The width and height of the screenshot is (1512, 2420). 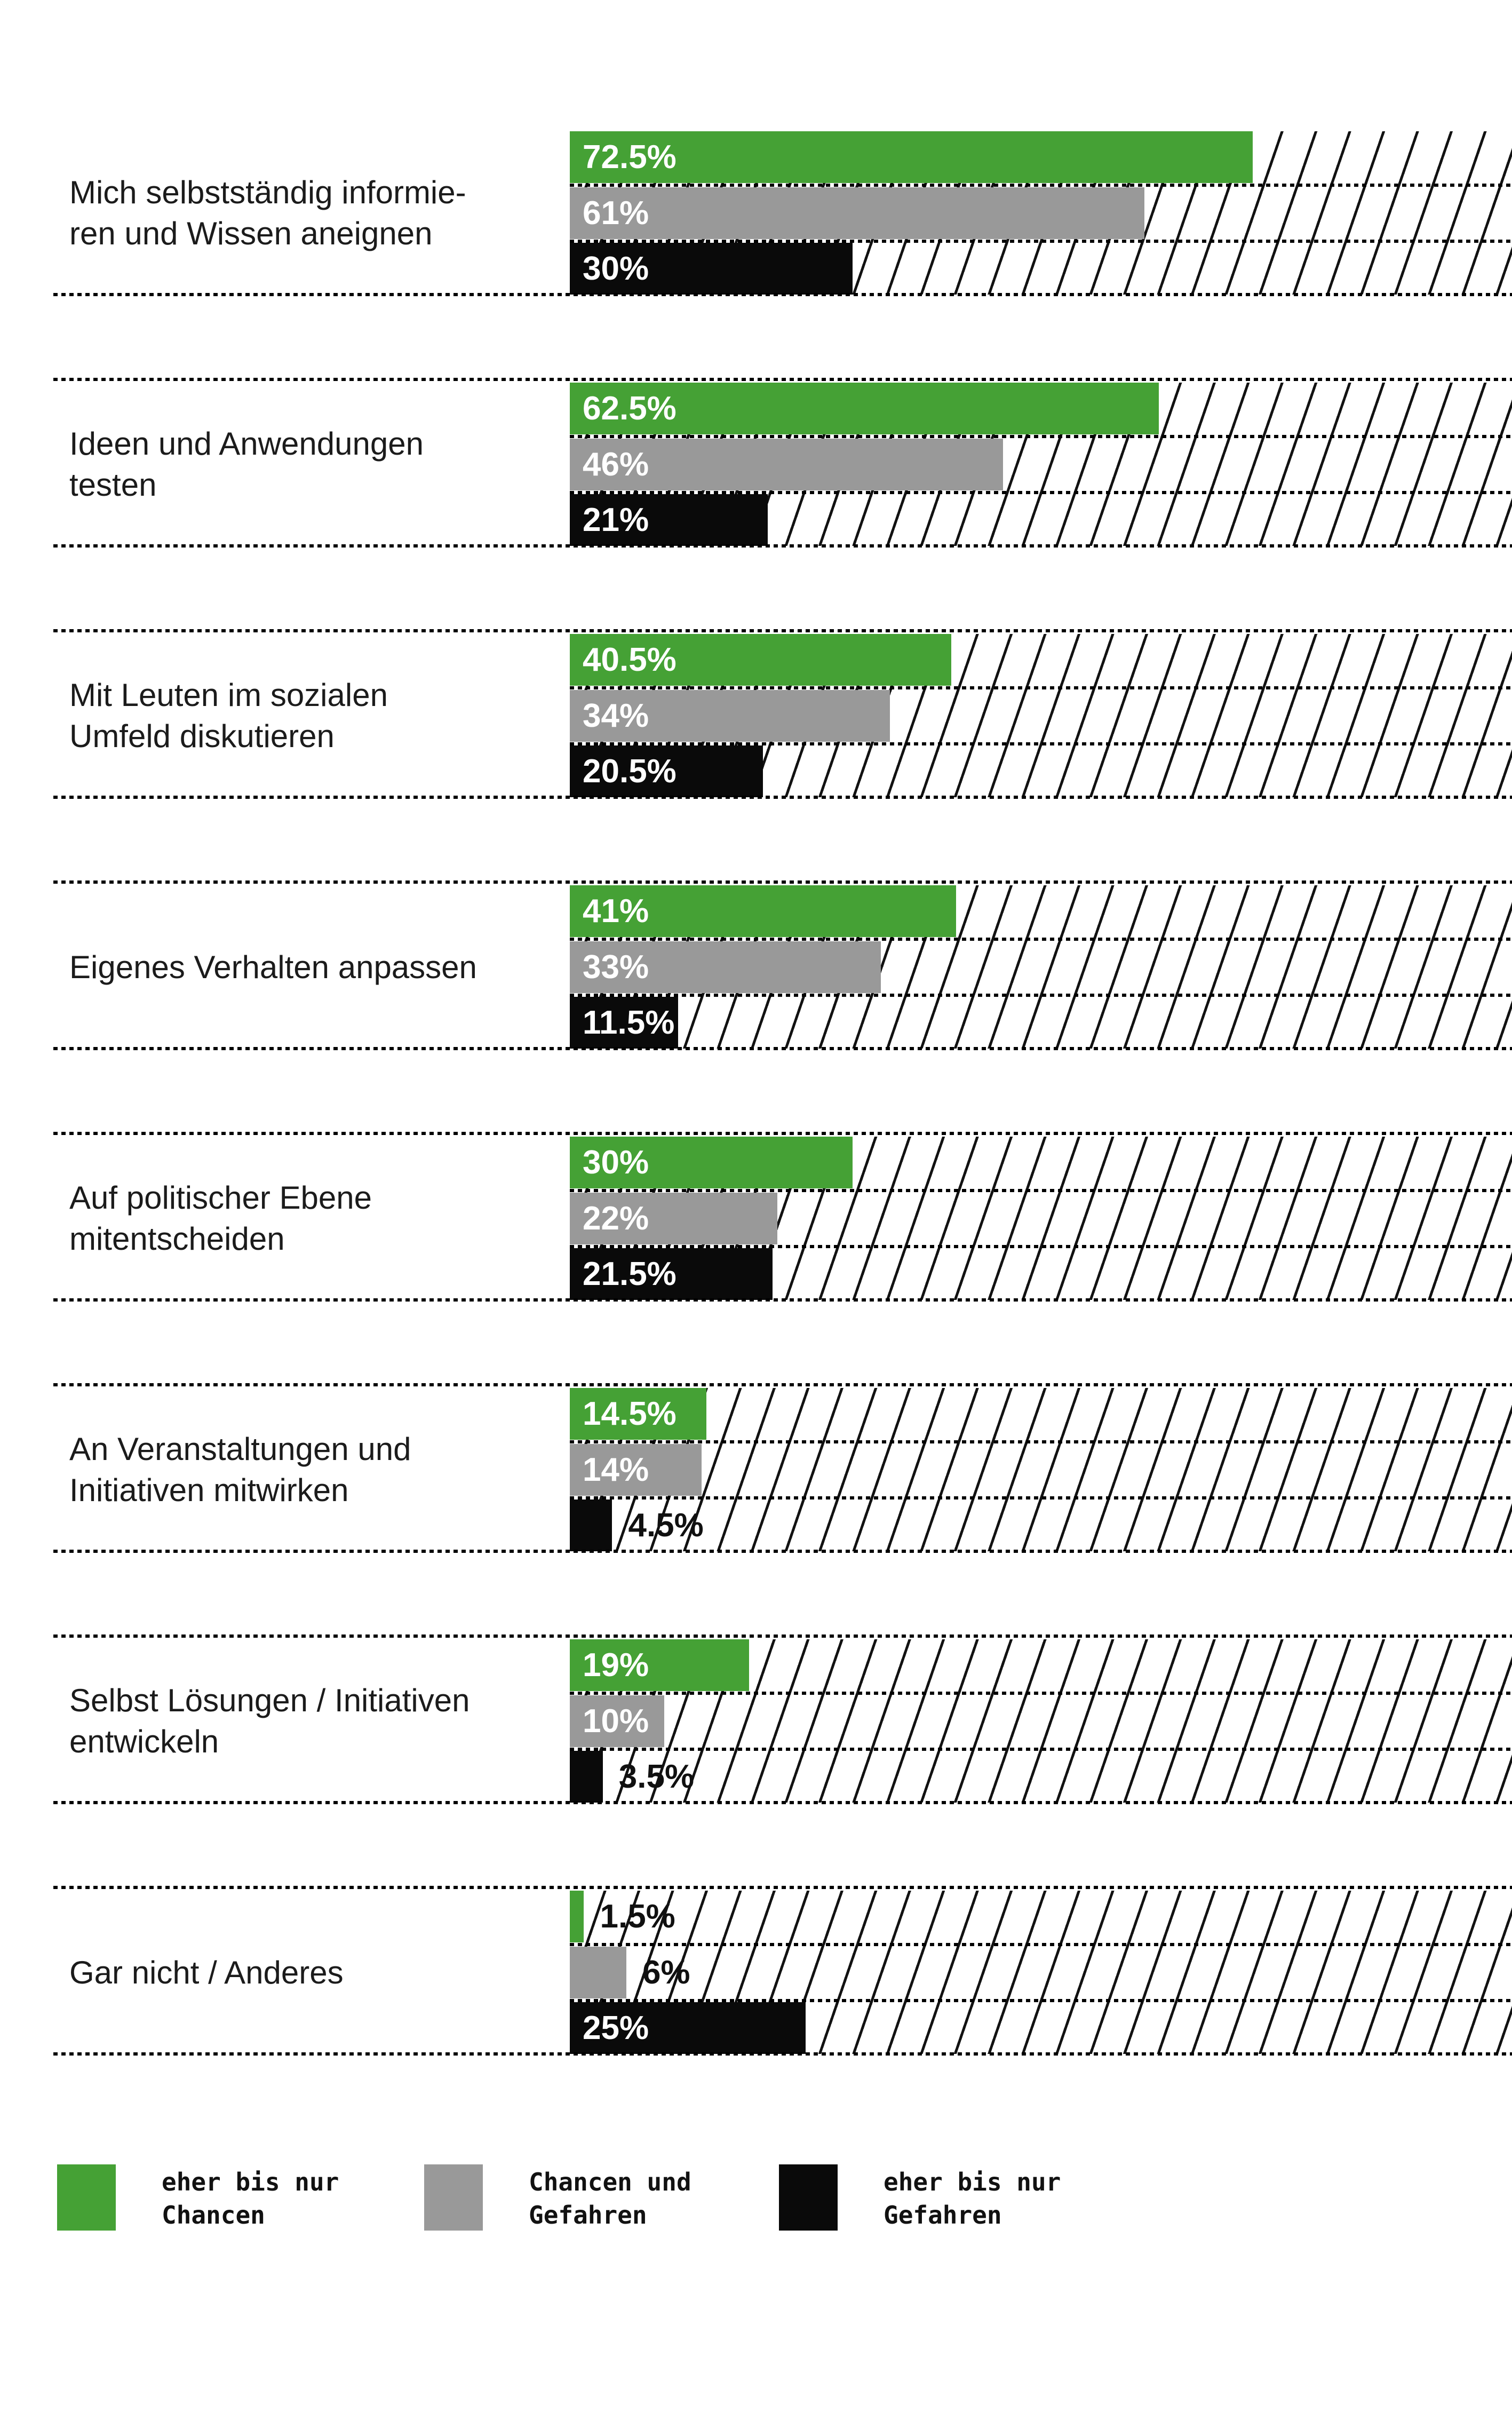 I want to click on bar-value-label: 30%, so click(x=616, y=1162).